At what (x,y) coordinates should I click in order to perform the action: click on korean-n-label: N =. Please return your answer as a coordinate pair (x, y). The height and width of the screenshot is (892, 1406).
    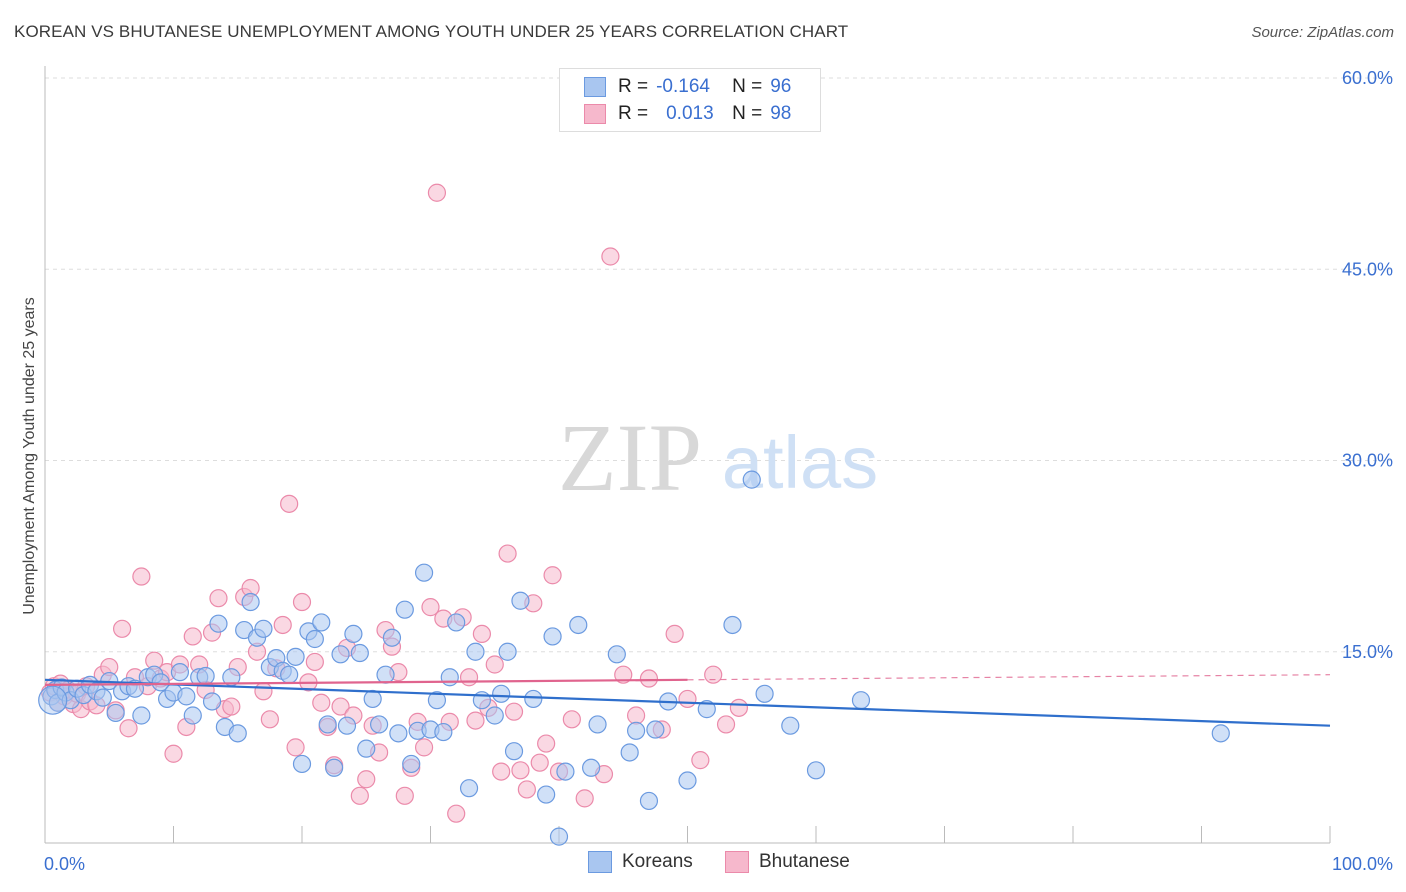
    Looking at the image, I should click on (747, 86).